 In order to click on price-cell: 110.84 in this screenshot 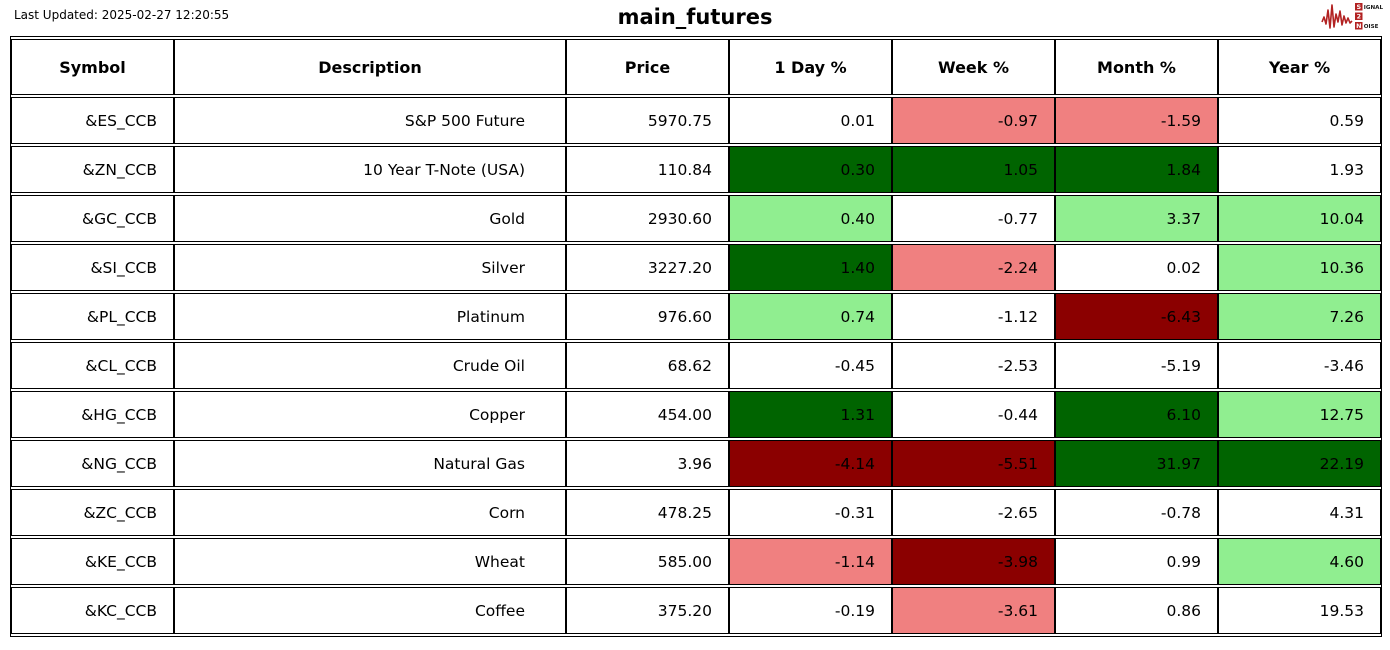, I will do `click(647, 169)`.